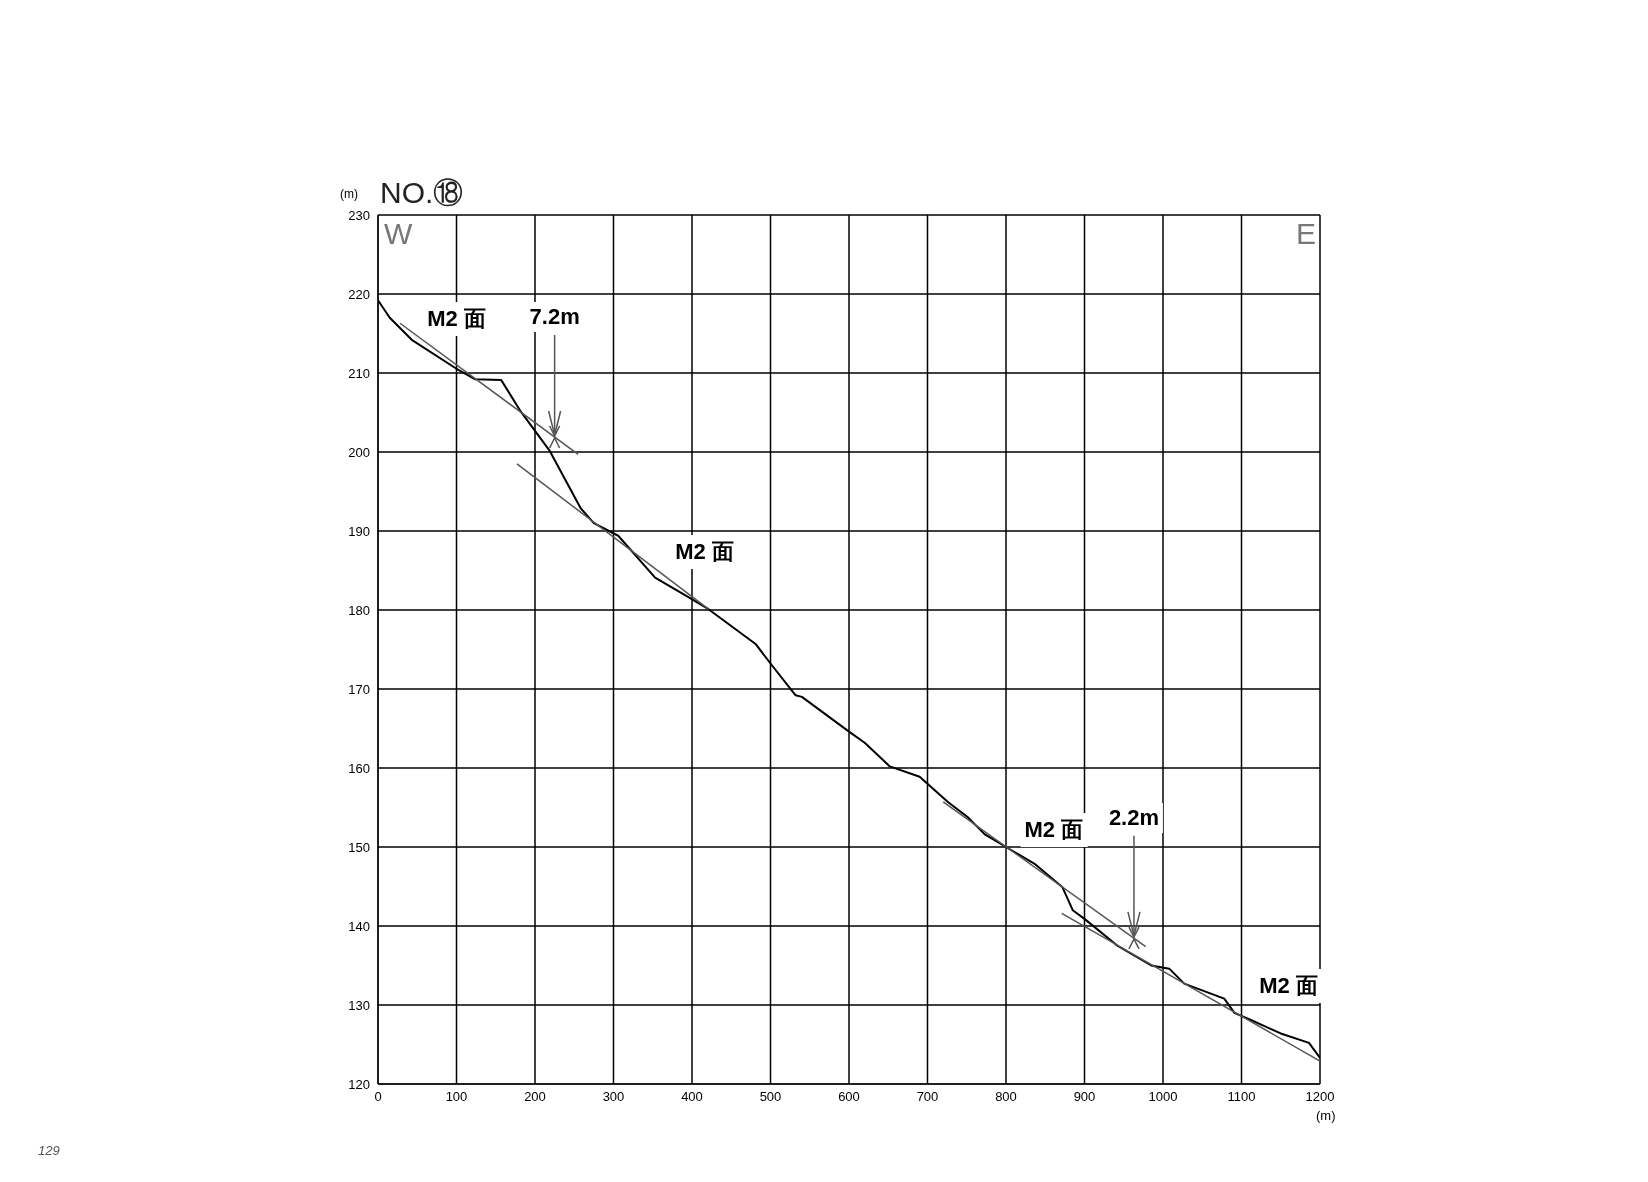 The image size is (1648, 1182). I want to click on x-tick-label: 1100, so click(1241, 1097).